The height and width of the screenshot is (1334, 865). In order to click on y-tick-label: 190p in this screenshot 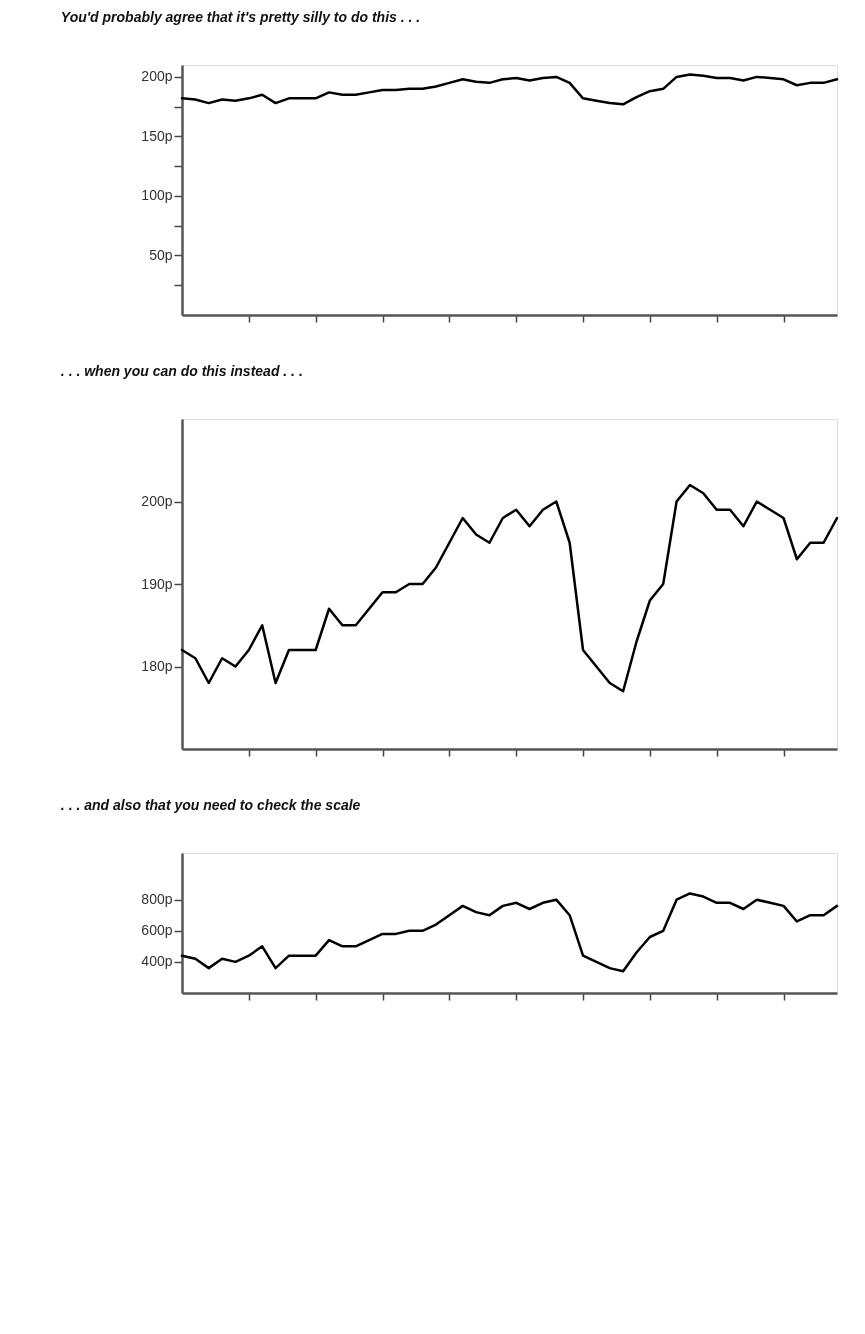, I will do `click(157, 583)`.